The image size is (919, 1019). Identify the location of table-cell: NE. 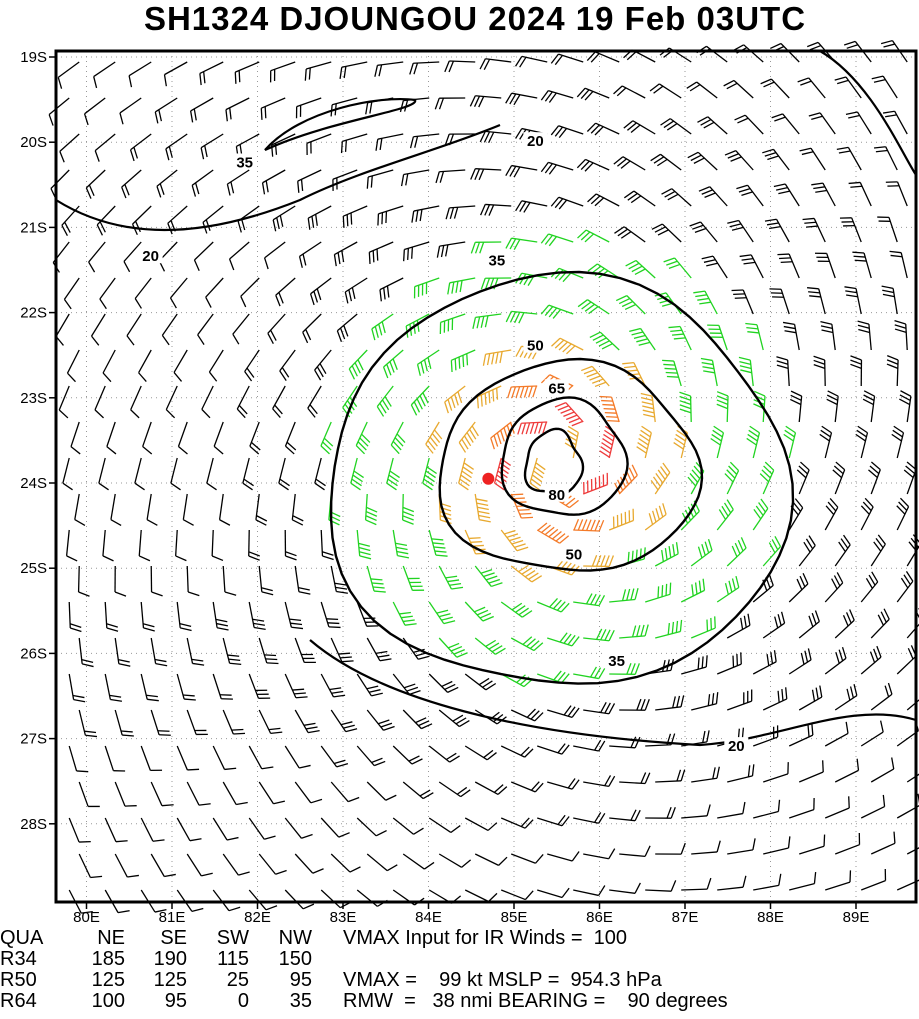
(111, 938).